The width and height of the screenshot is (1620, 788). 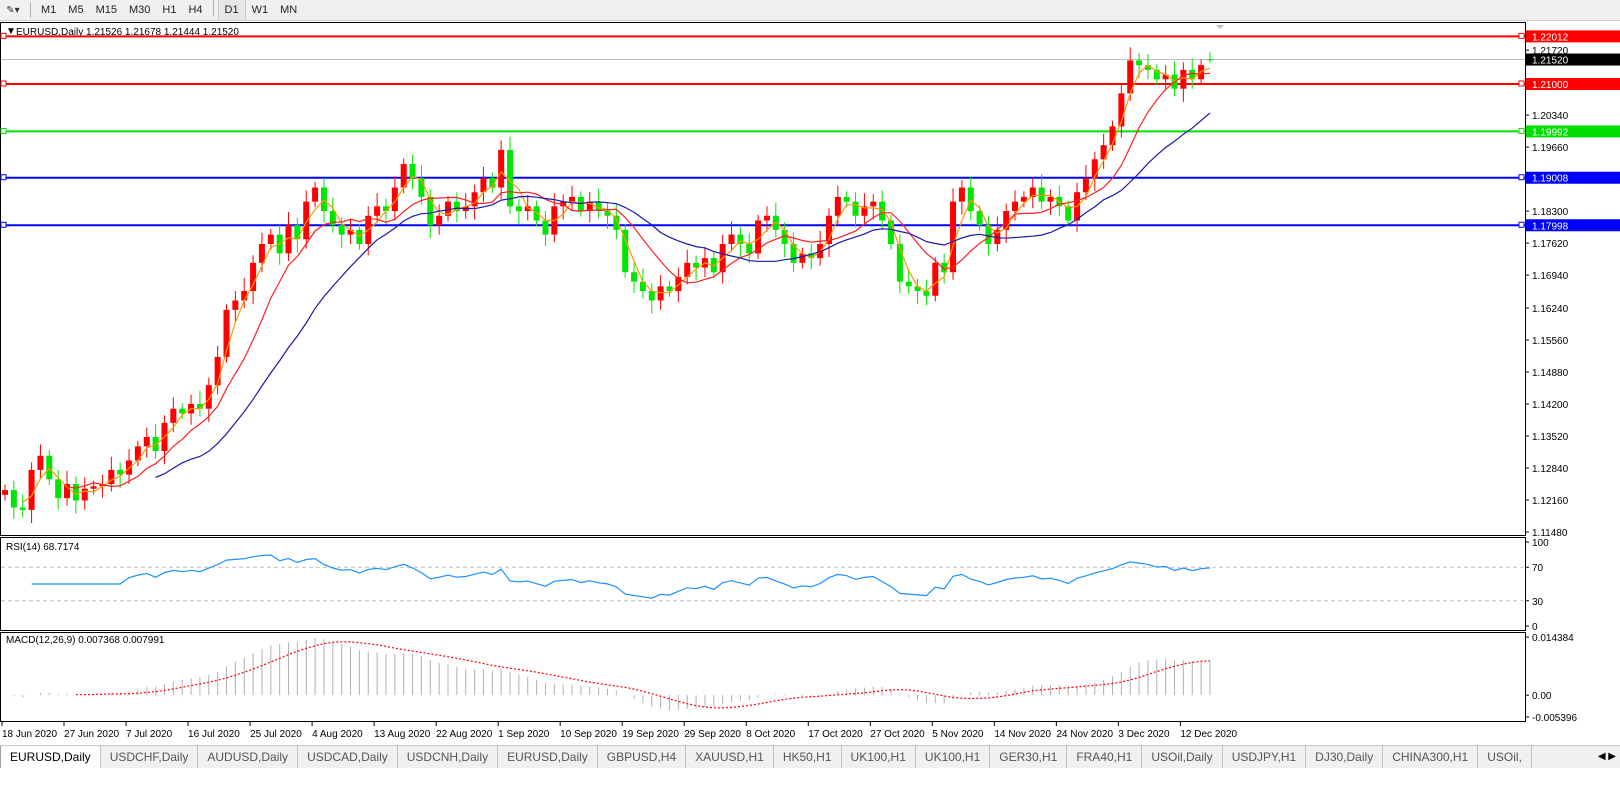 What do you see at coordinates (13, 10) in the screenshot?
I see `drawing-tools-icon: ✎▾` at bounding box center [13, 10].